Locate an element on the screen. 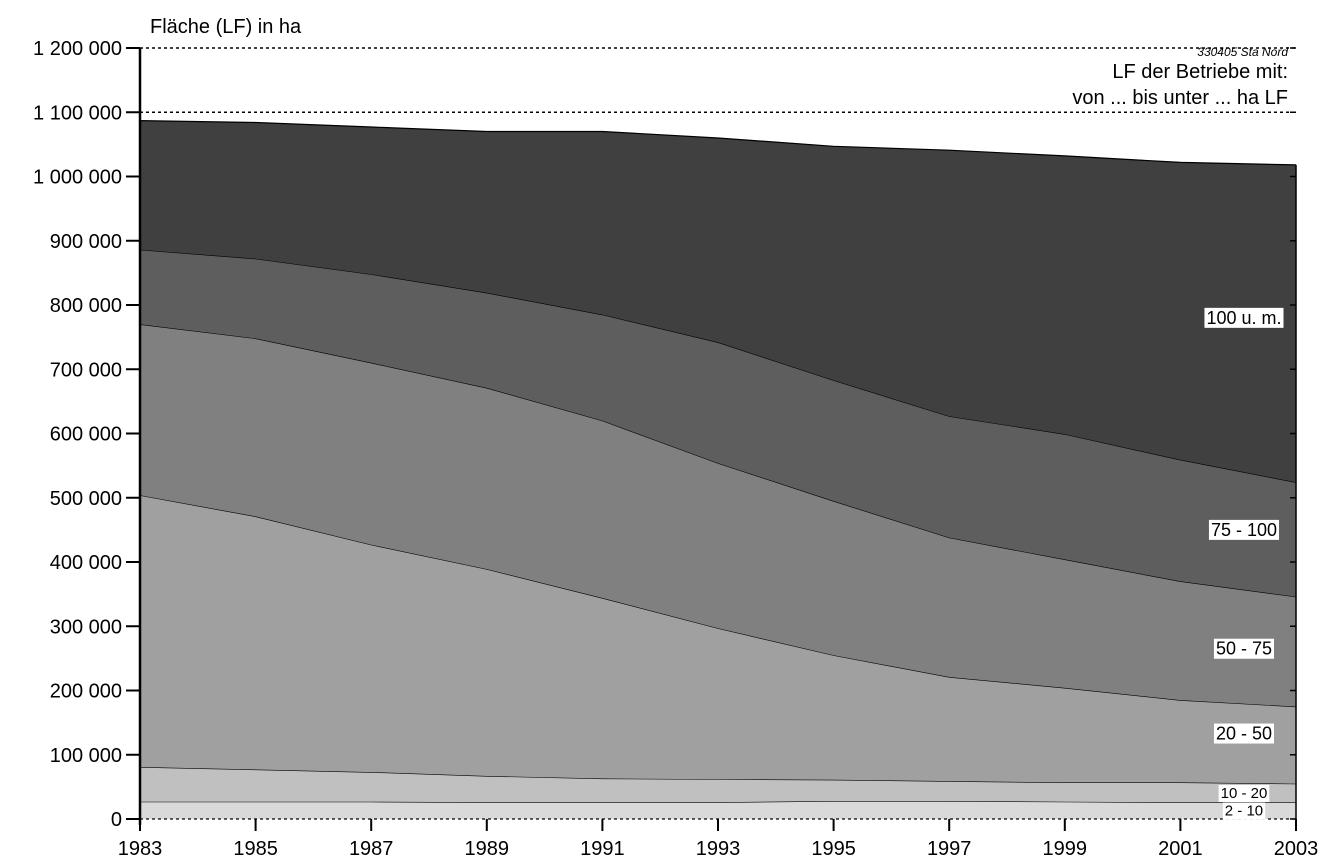  band-label-0: 2 - 10 is located at coordinates (1244, 811).